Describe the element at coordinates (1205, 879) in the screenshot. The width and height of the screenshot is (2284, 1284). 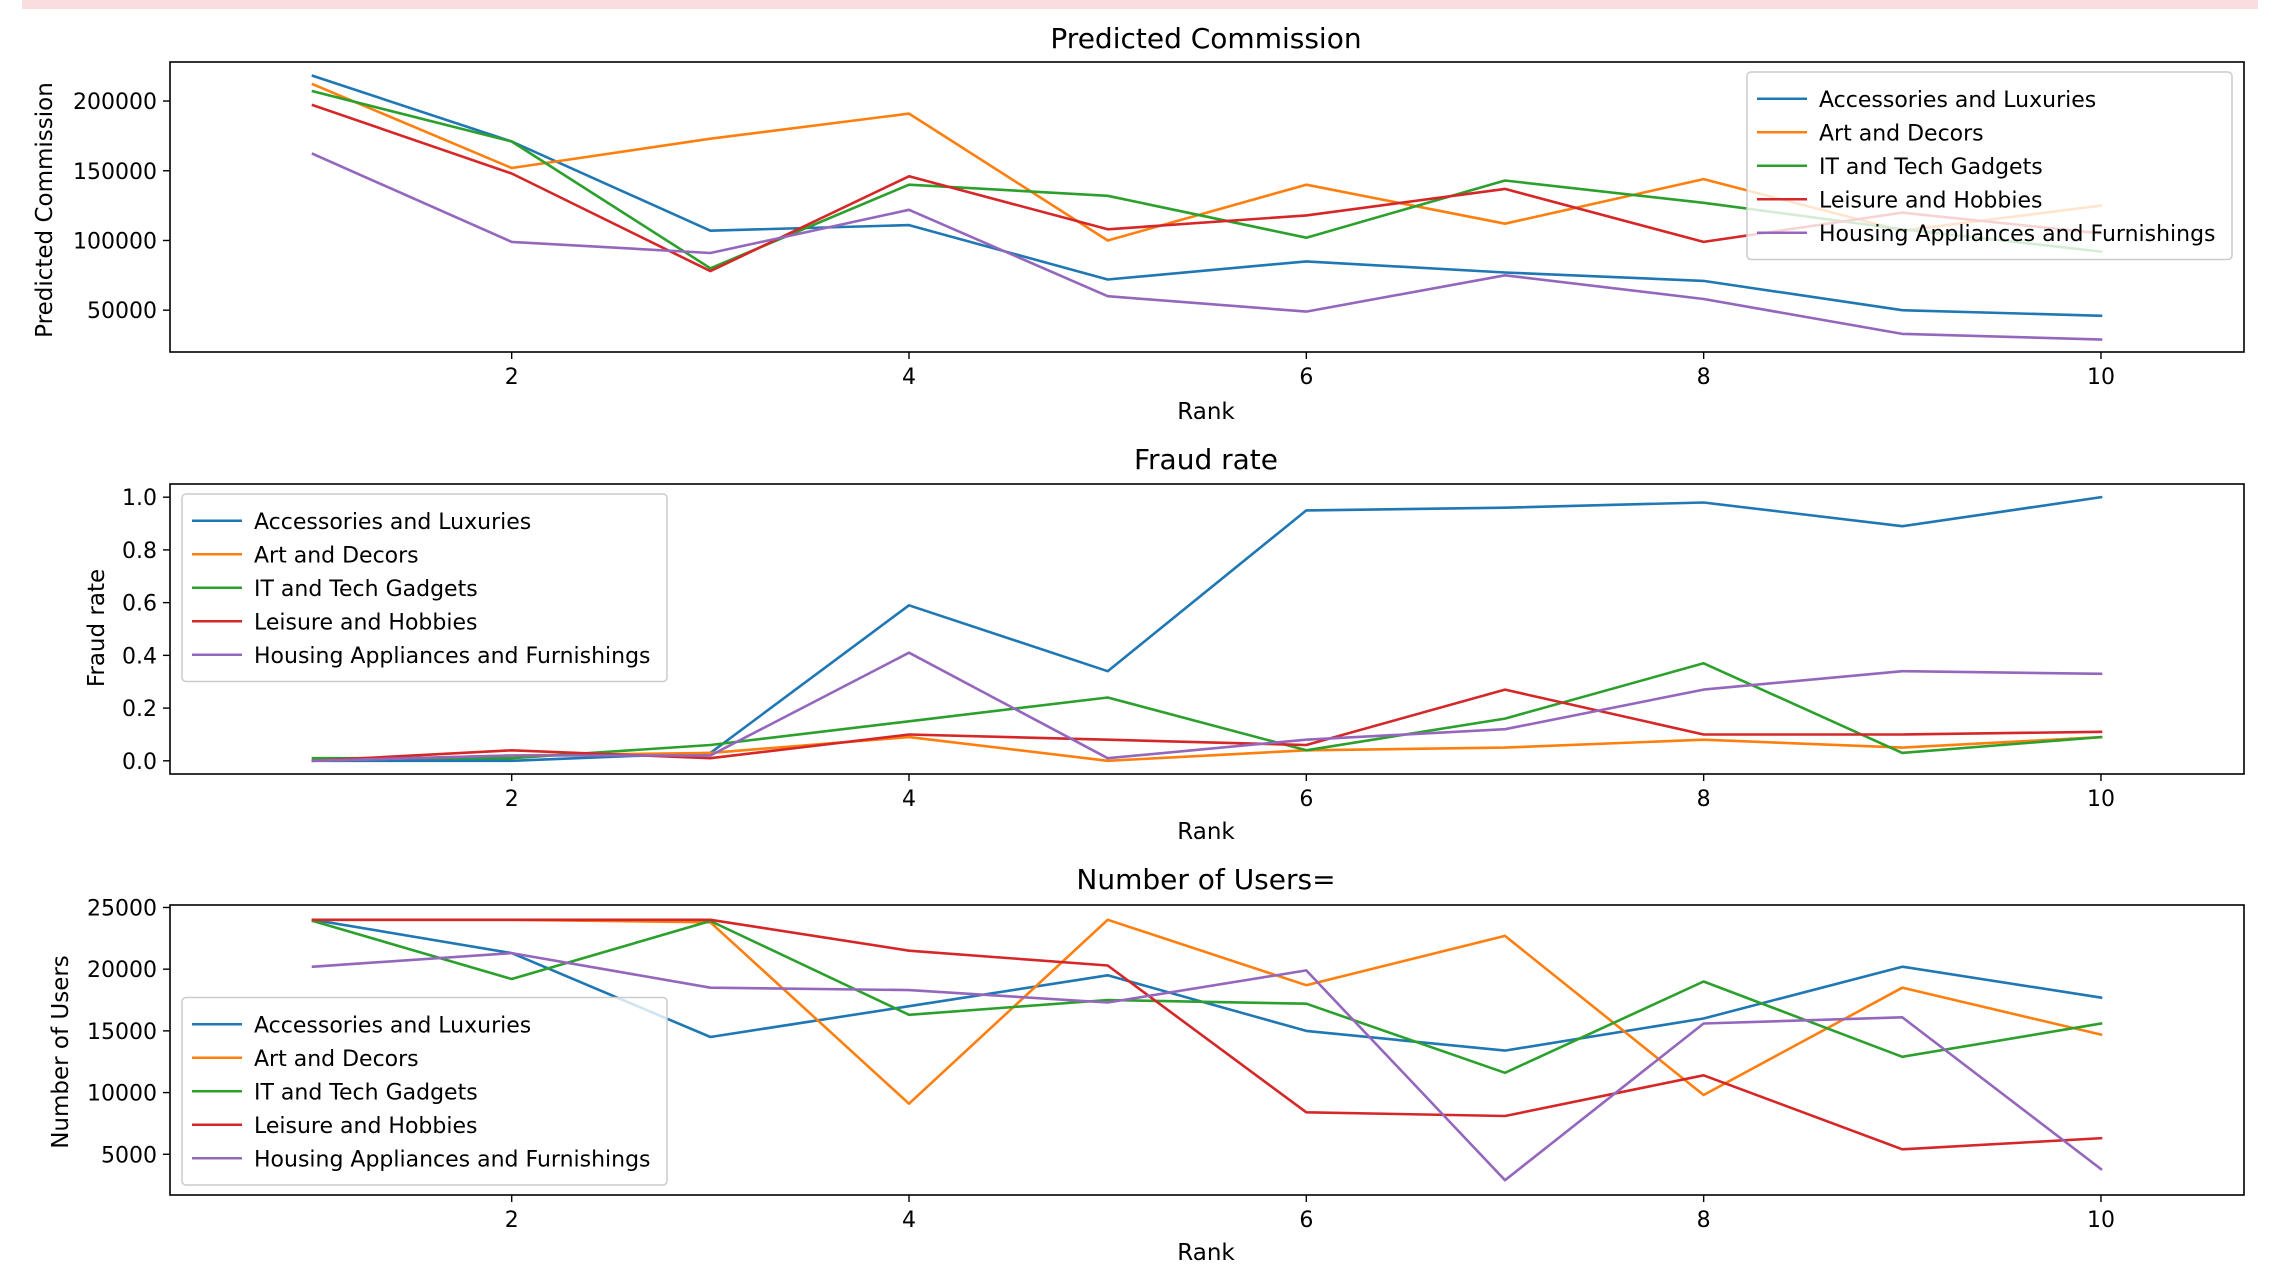
I see `chart-title: Number of Users=` at that location.